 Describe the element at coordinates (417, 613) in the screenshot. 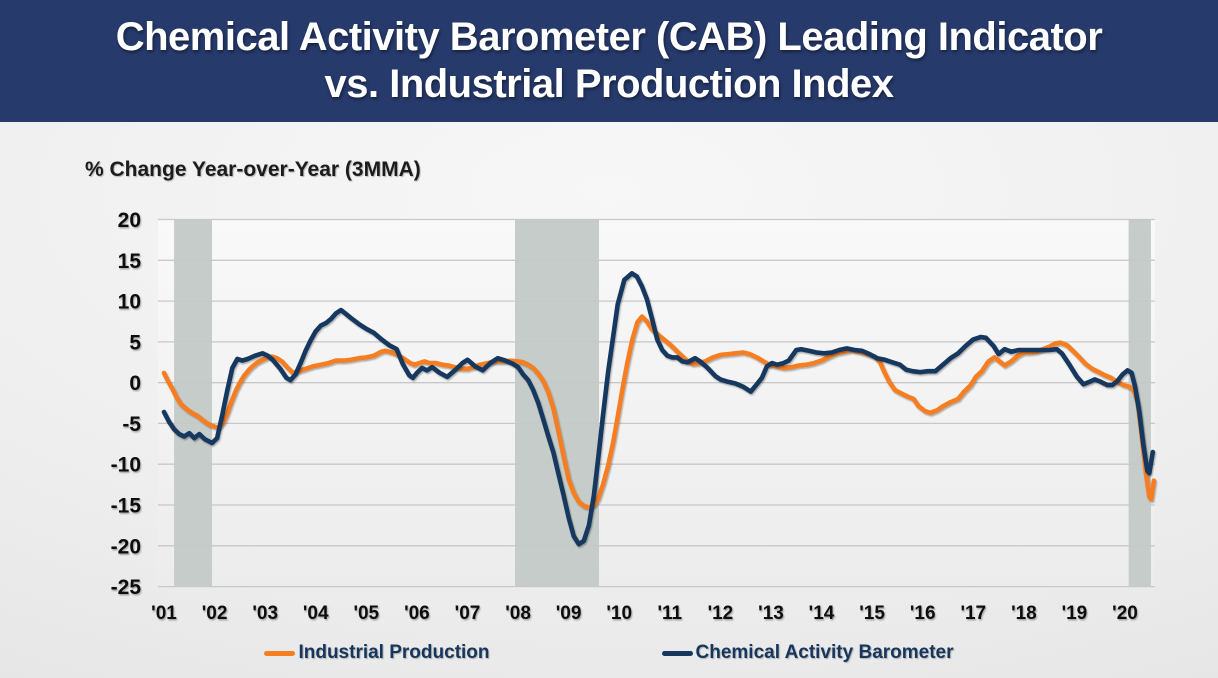

I see `x-tick-label: '06` at that location.